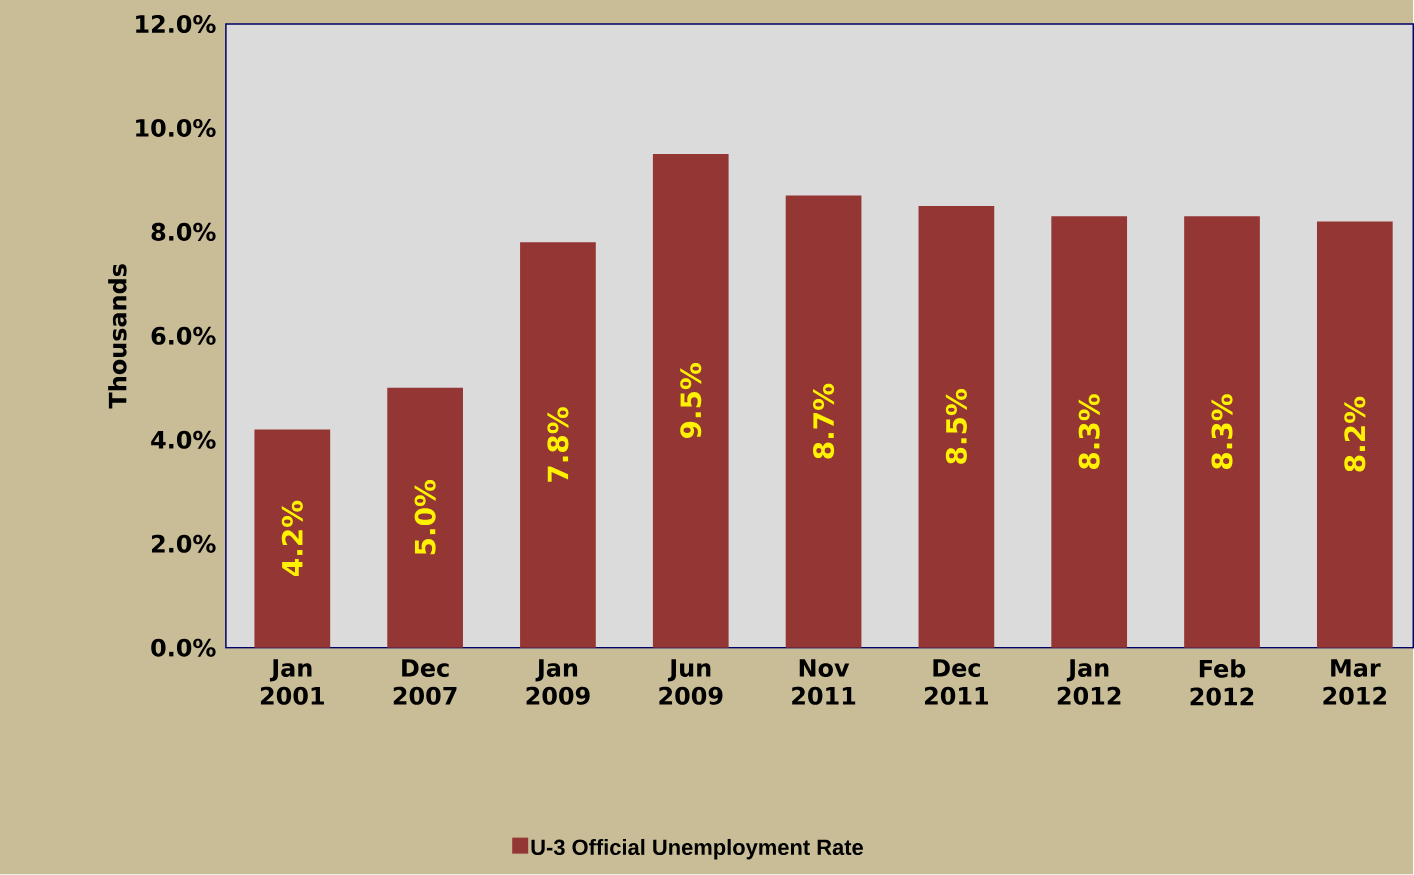 The height and width of the screenshot is (875, 1414). What do you see at coordinates (176, 24) in the screenshot?
I see `y-tick-label: 12.0%` at bounding box center [176, 24].